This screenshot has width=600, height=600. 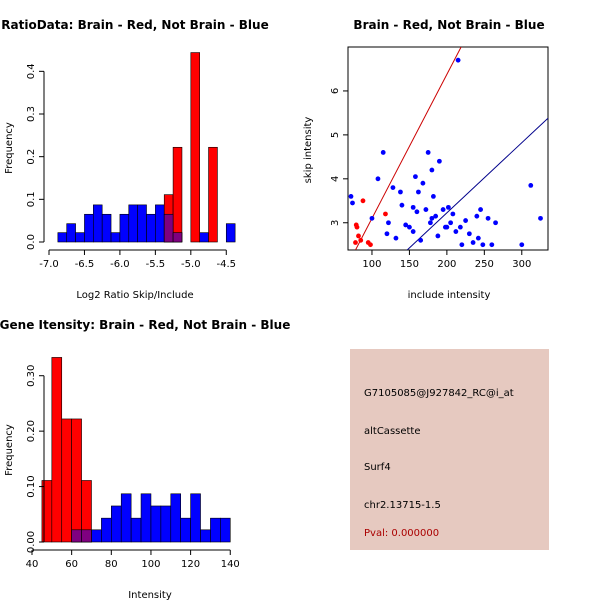 I want to click on ratio-histogram-title: RatioData: Brain - Red, Not Brain - Blue, so click(x=134, y=25).